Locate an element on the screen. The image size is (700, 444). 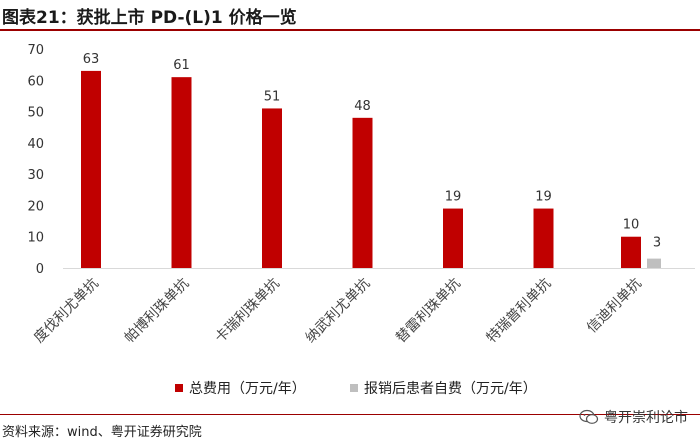
legend-item-total: 总费用（万元/年） is located at coordinates (240, 388).